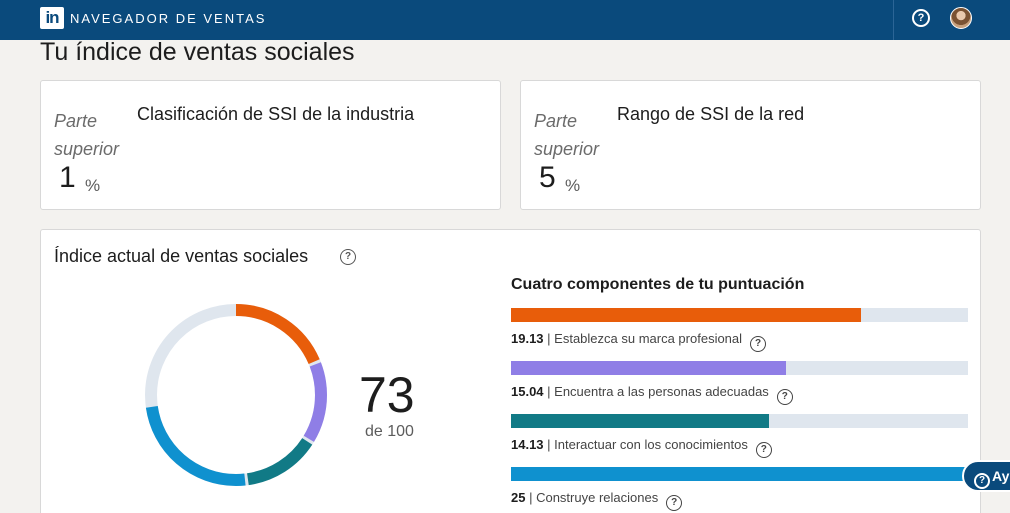  I want to click on ssi-section-title: Índice actual de ventas sociales, so click(181, 256).